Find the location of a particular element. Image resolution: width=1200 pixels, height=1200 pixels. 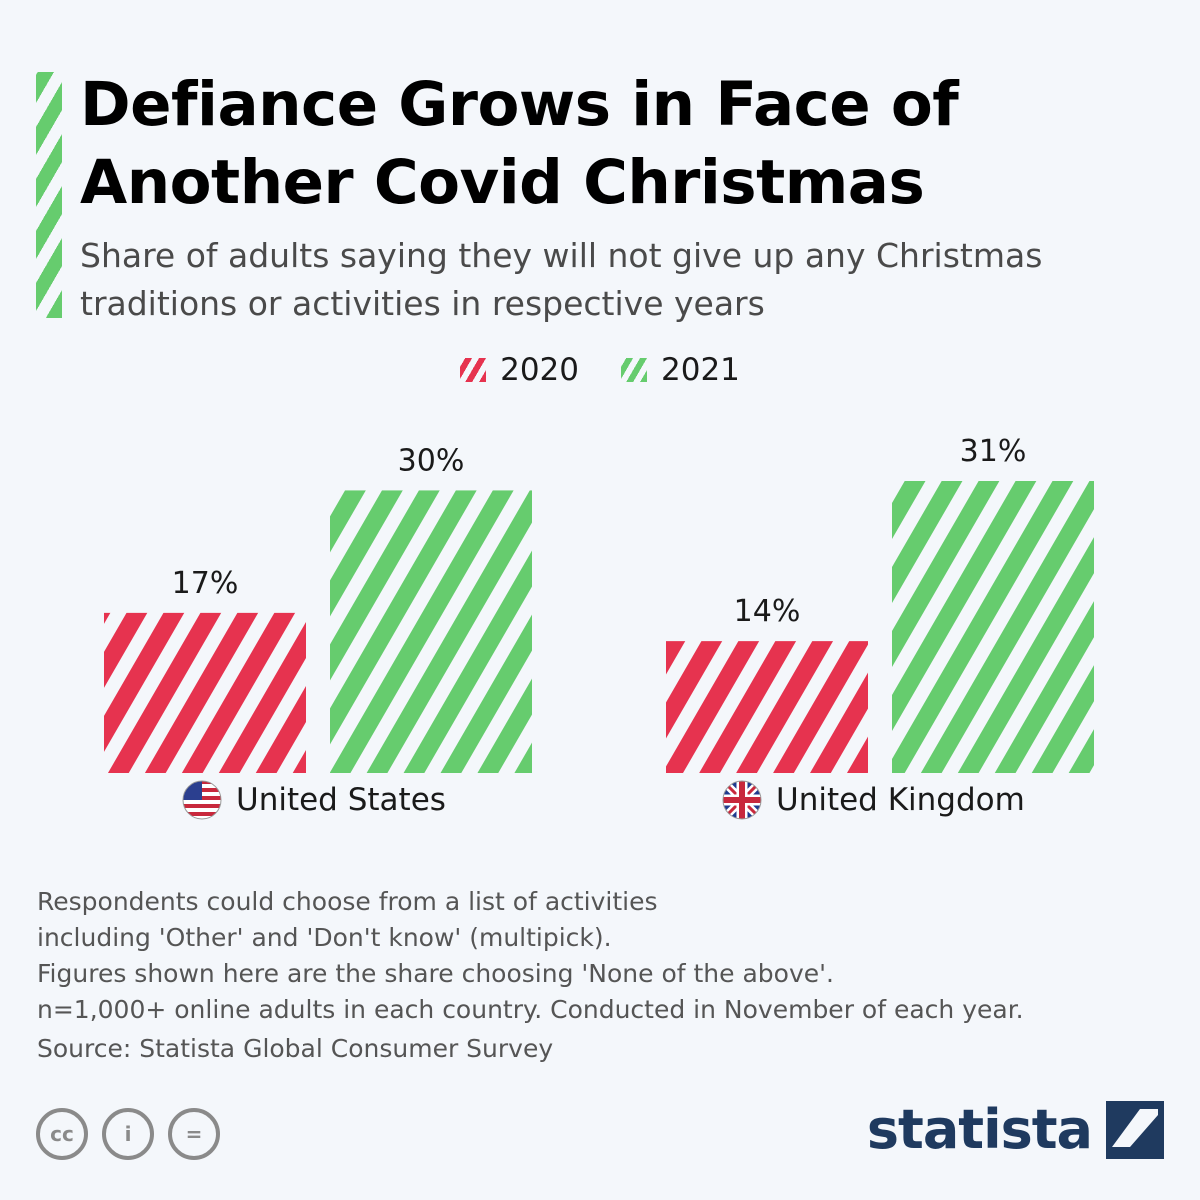

legend-item-2021: 2021 is located at coordinates (680, 370).